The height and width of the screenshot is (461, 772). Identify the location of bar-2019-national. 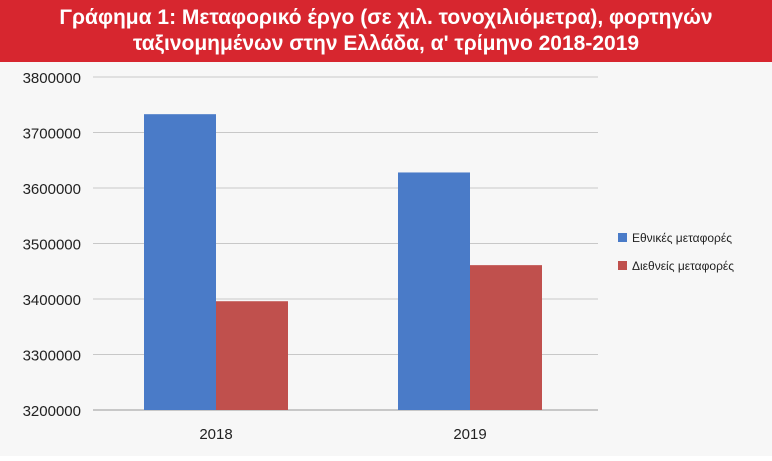
(434, 291).